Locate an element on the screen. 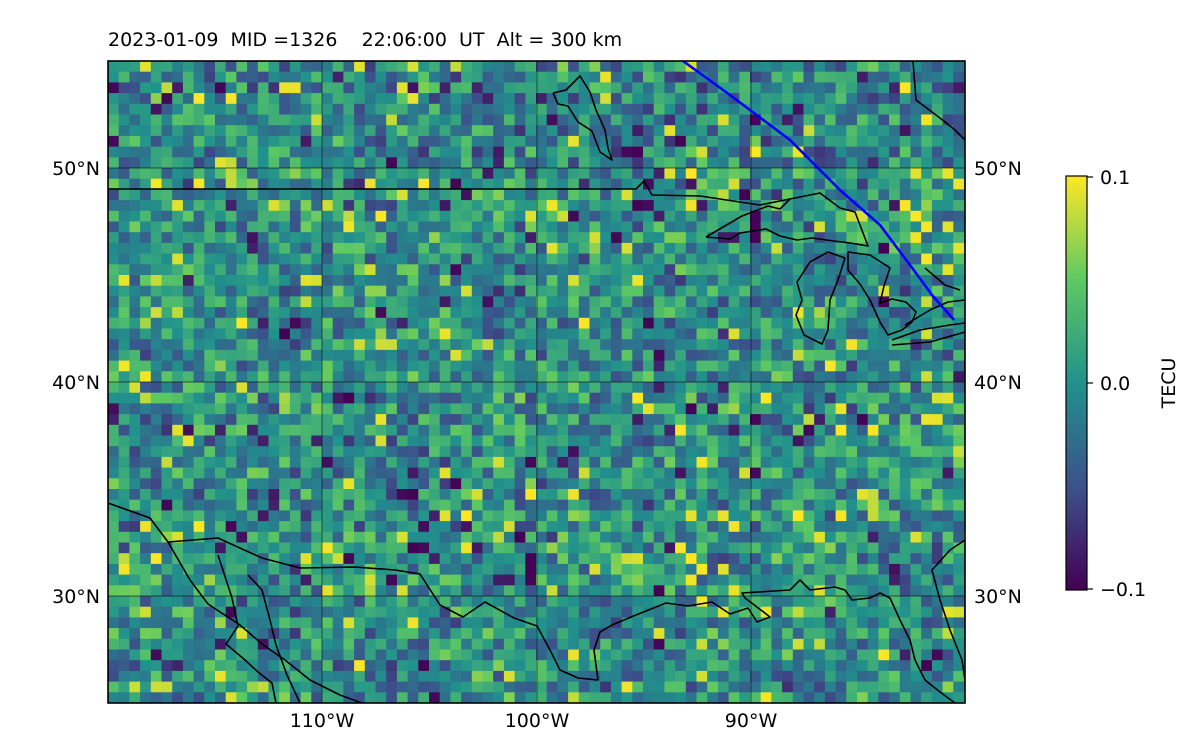 This screenshot has height=750, width=1200. lat-label-left: 50°N is located at coordinates (76, 169).